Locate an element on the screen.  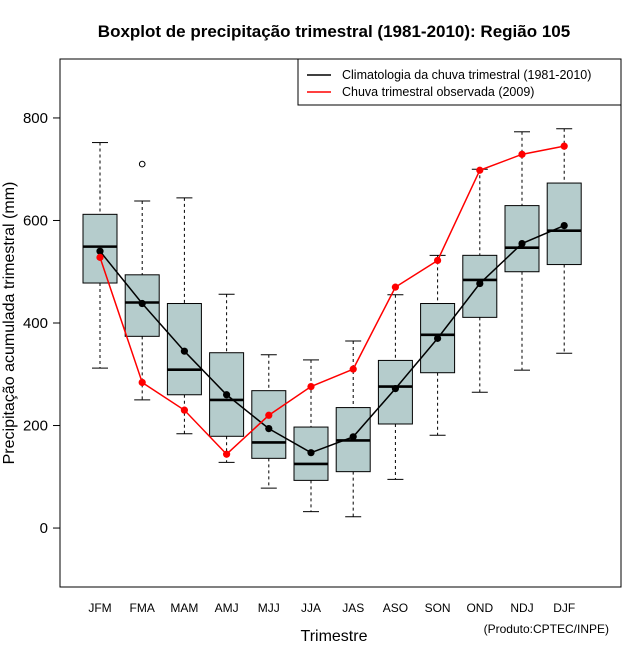
x-tick-label: JAS is located at coordinates (353, 608).